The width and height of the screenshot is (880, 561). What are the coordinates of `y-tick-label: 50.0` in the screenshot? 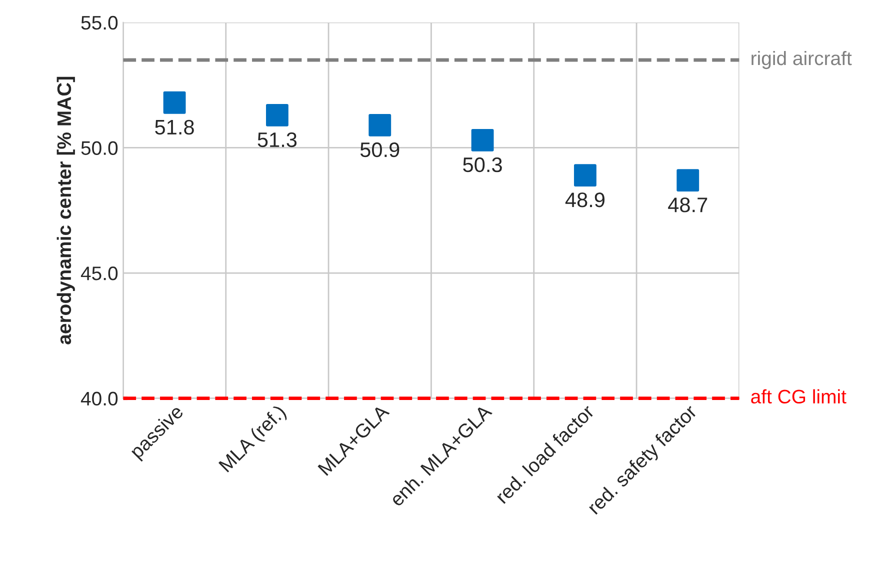 It's located at (99, 148).